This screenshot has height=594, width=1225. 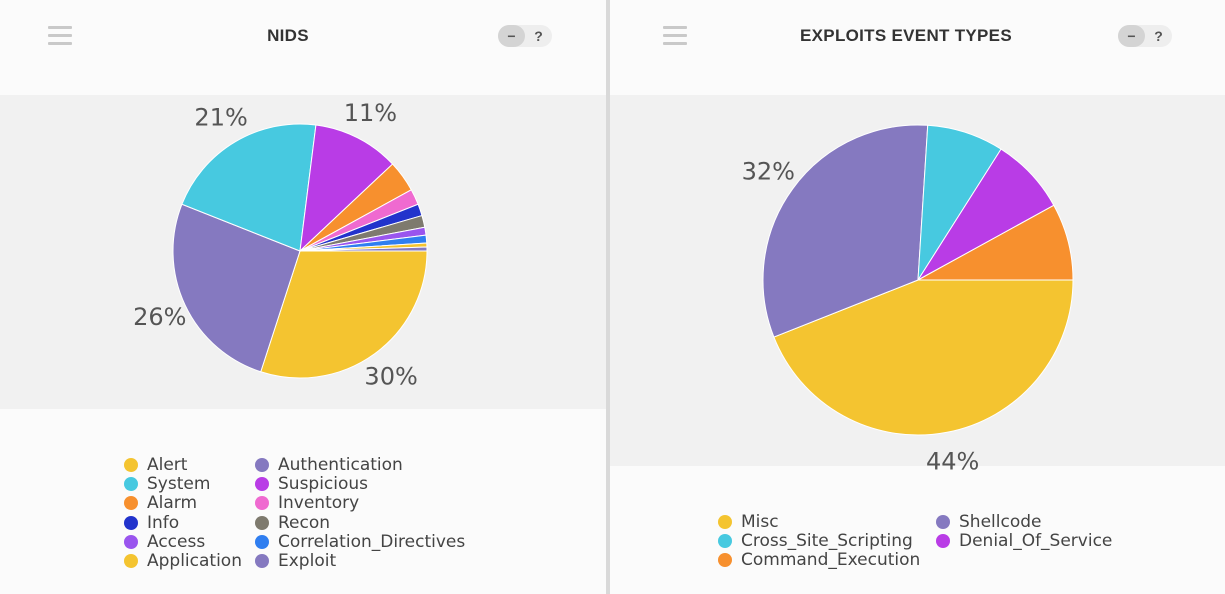 I want to click on legend-item-application: Application, so click(x=183, y=561).